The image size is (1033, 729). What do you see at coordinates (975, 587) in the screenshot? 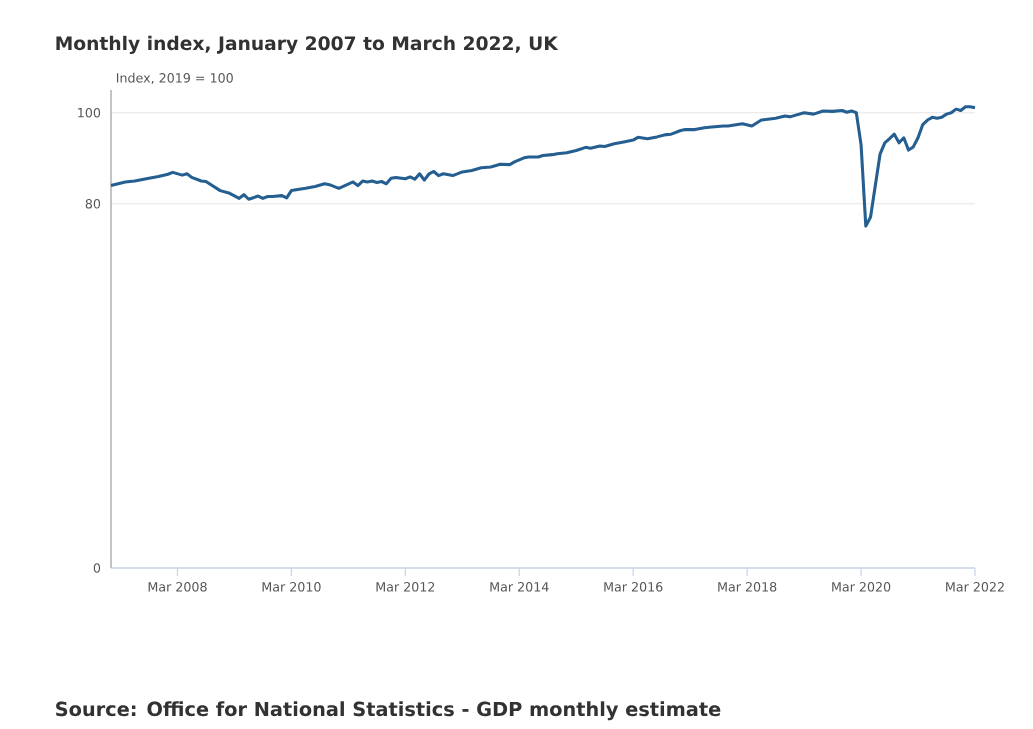
I see `x-tick-label: Mar 2022` at bounding box center [975, 587].